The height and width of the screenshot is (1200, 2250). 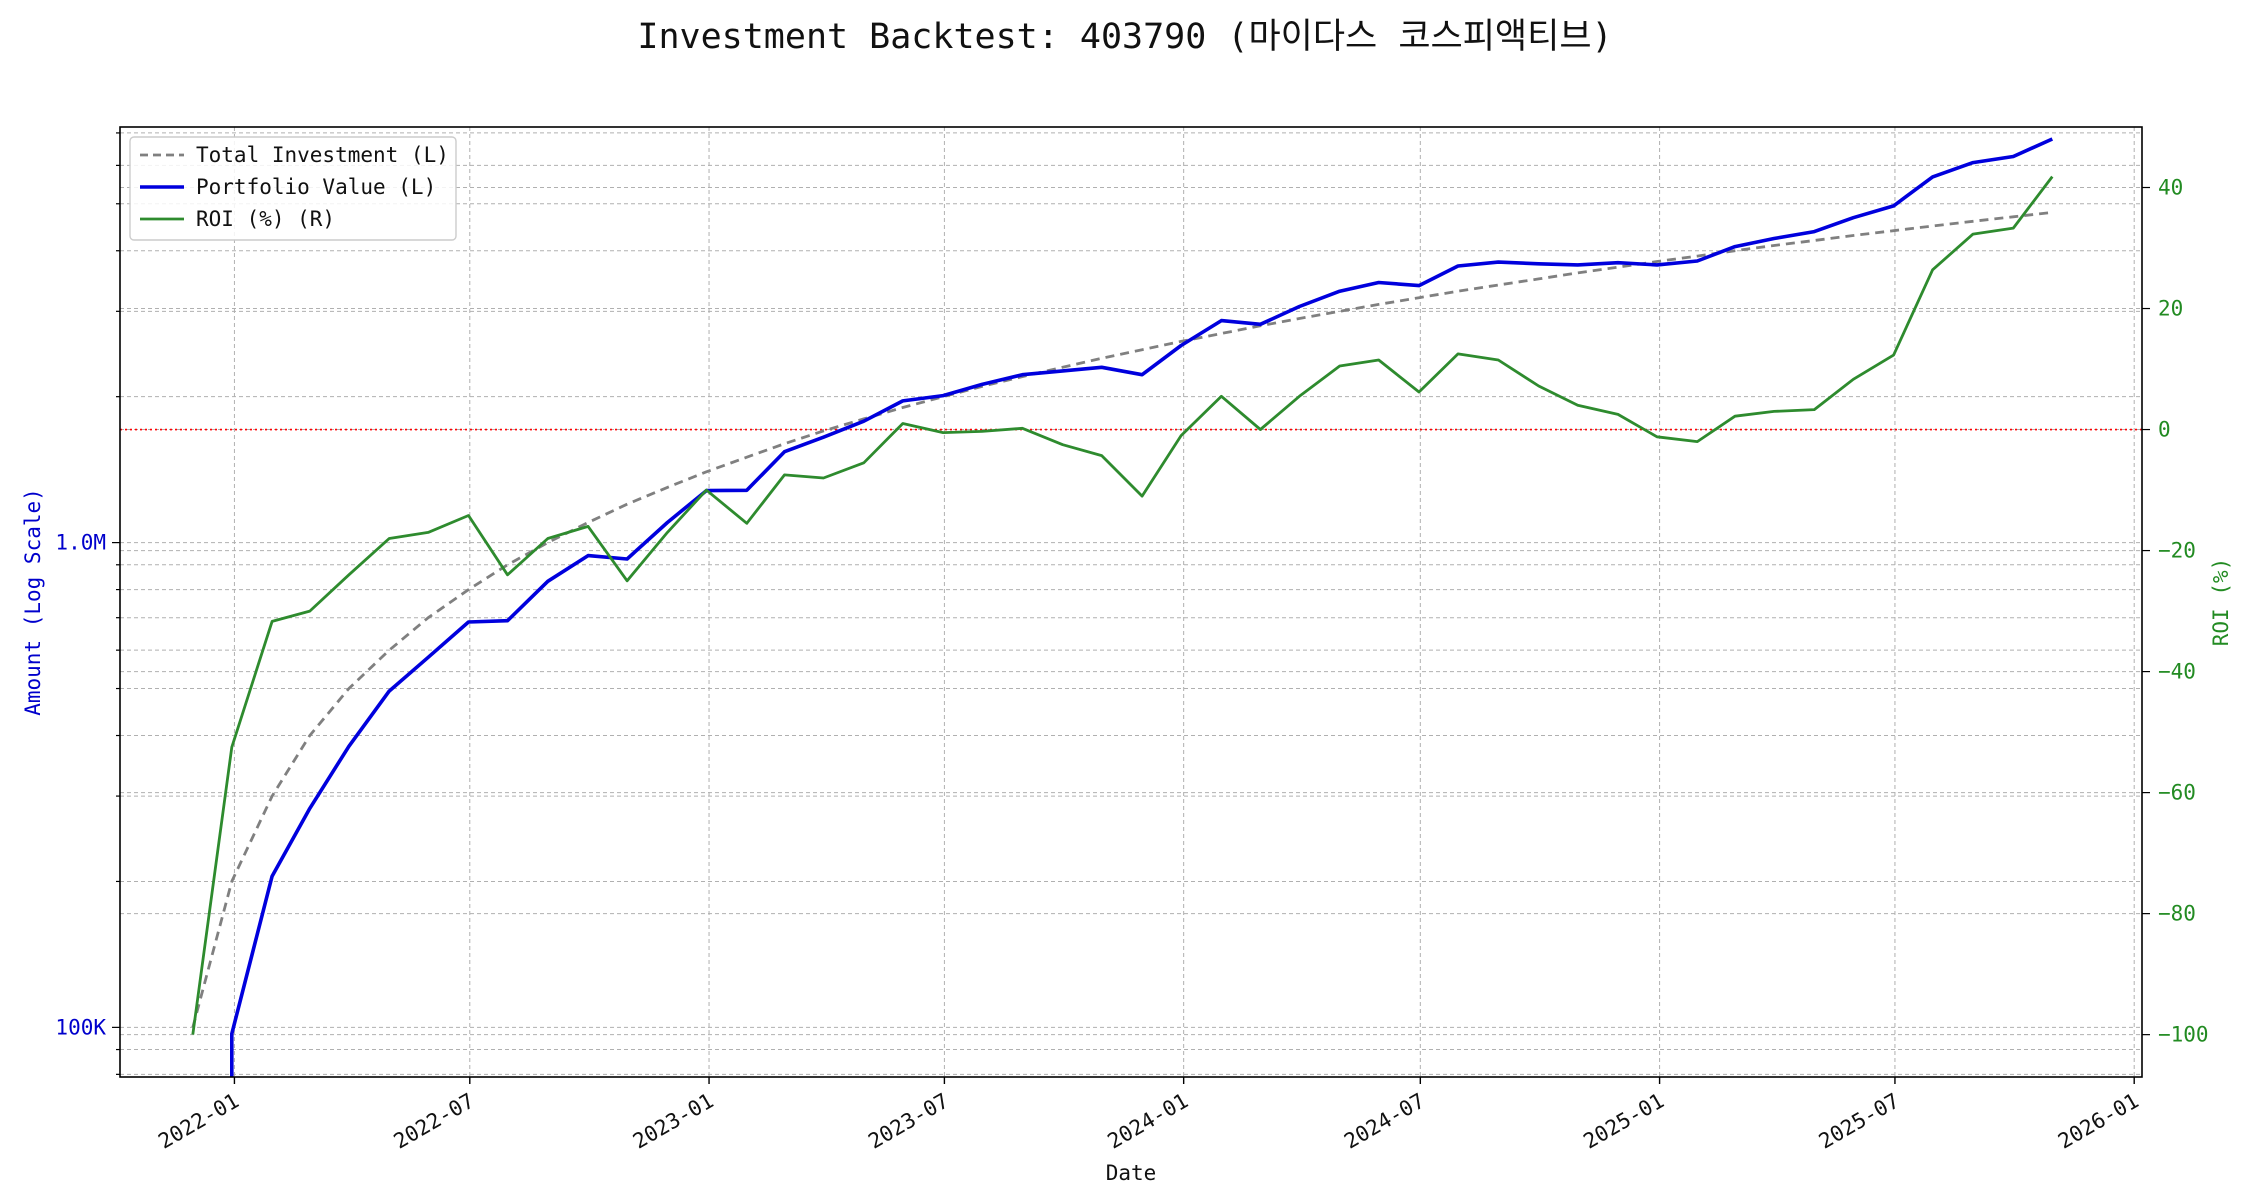 I want to click on x-tick-label: 2026-01, so click(x=2098, y=1121).